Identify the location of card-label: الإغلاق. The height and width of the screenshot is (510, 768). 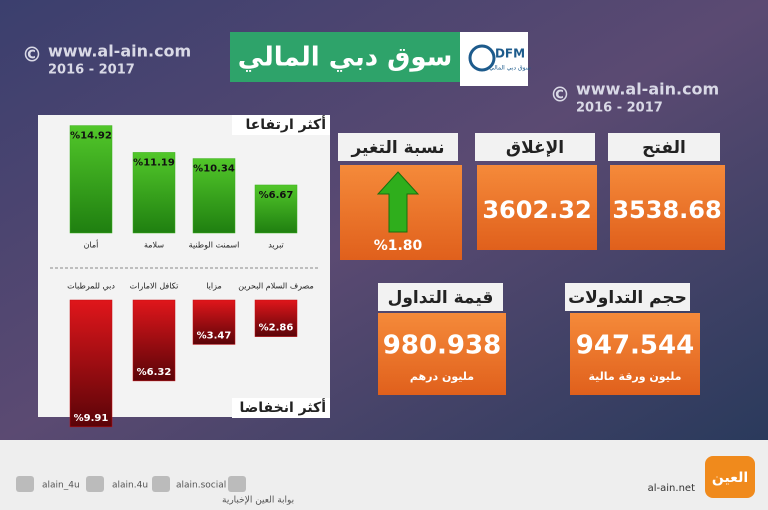
(535, 148).